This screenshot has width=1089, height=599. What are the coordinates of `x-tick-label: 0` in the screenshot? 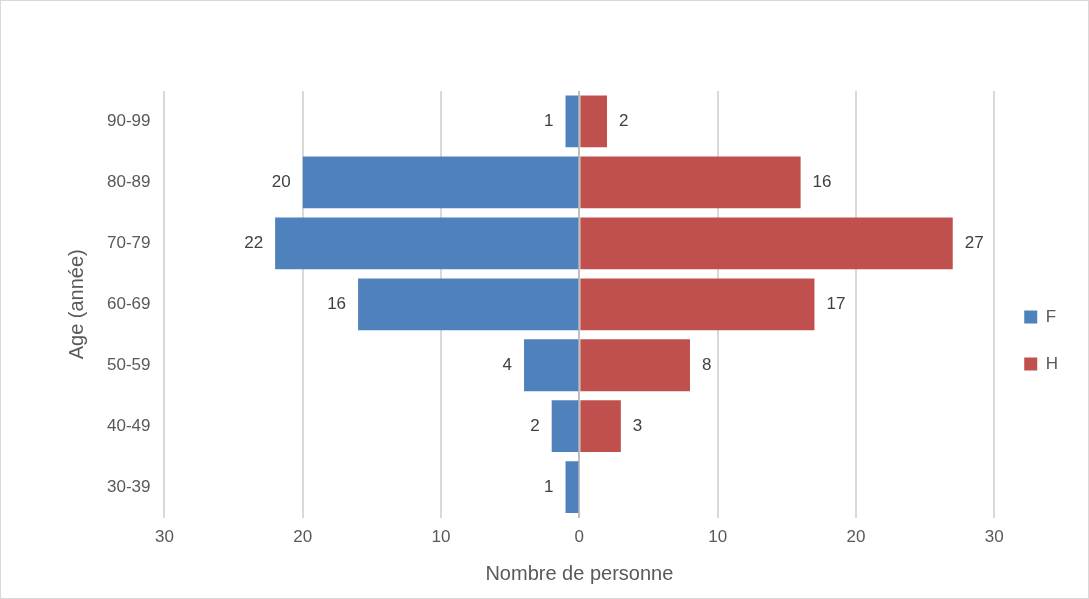 It's located at (579, 537).